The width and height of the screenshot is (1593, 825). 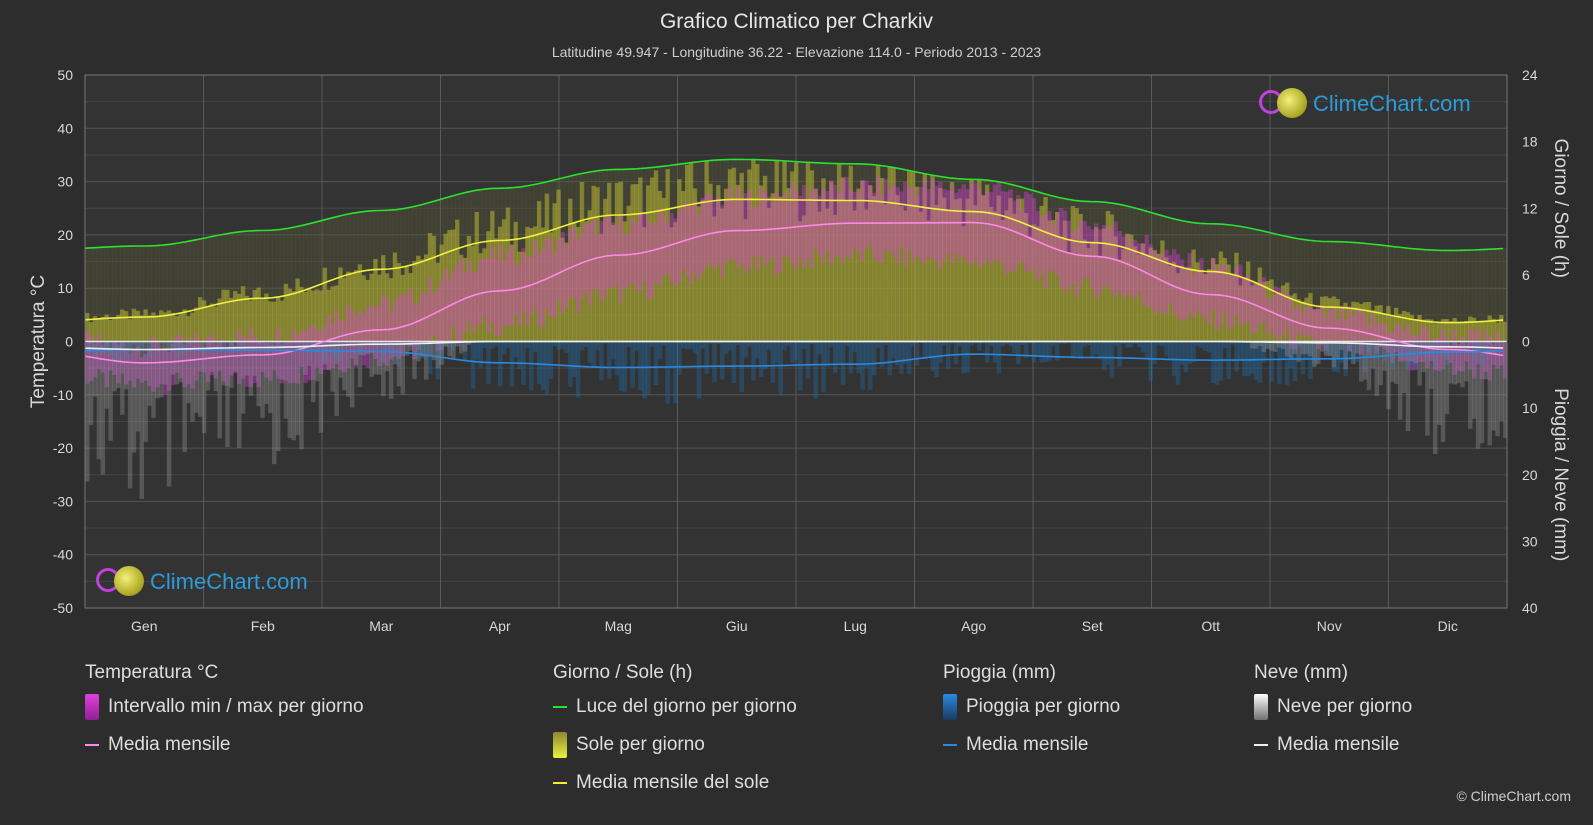 I want to click on x-tick-label: Giu, so click(x=737, y=626).